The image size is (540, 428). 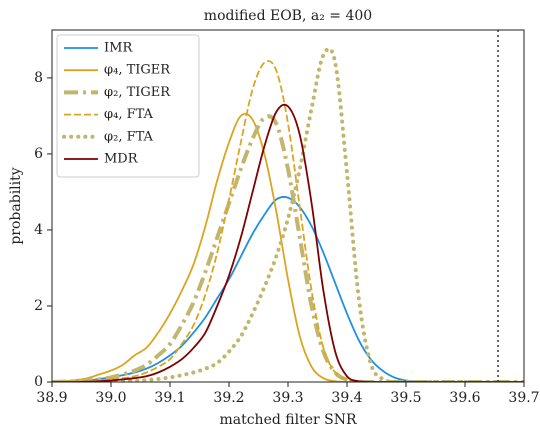 I want to click on legend-label: φ₂, FTA, so click(x=129, y=136).